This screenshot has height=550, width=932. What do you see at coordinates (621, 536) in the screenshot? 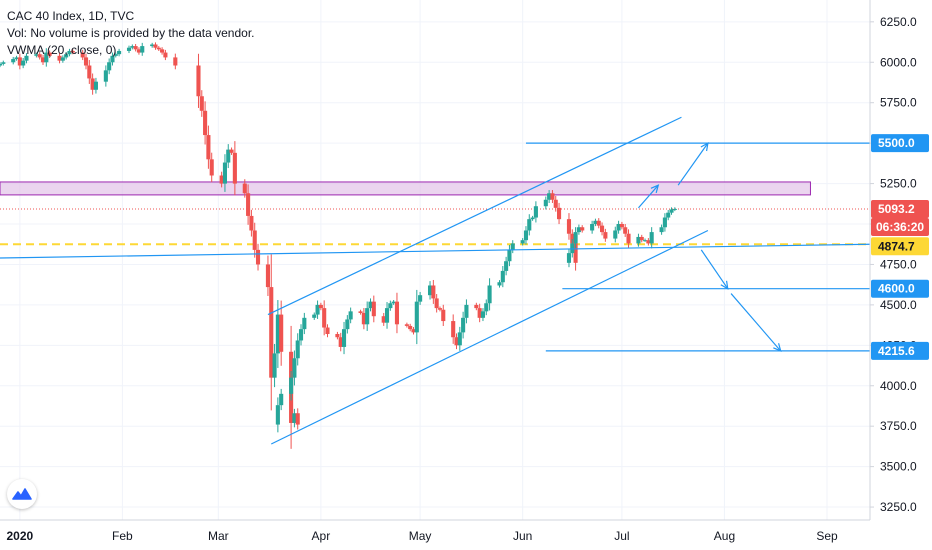
I see `time-tick-label: Jul` at bounding box center [621, 536].